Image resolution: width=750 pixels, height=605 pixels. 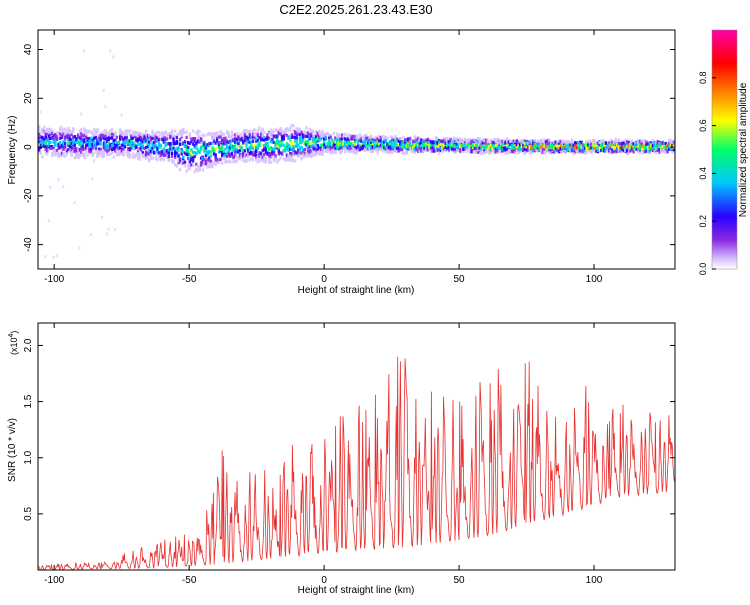 I want to click on snr-y-tick-label: 1.5, so click(x=28, y=401).